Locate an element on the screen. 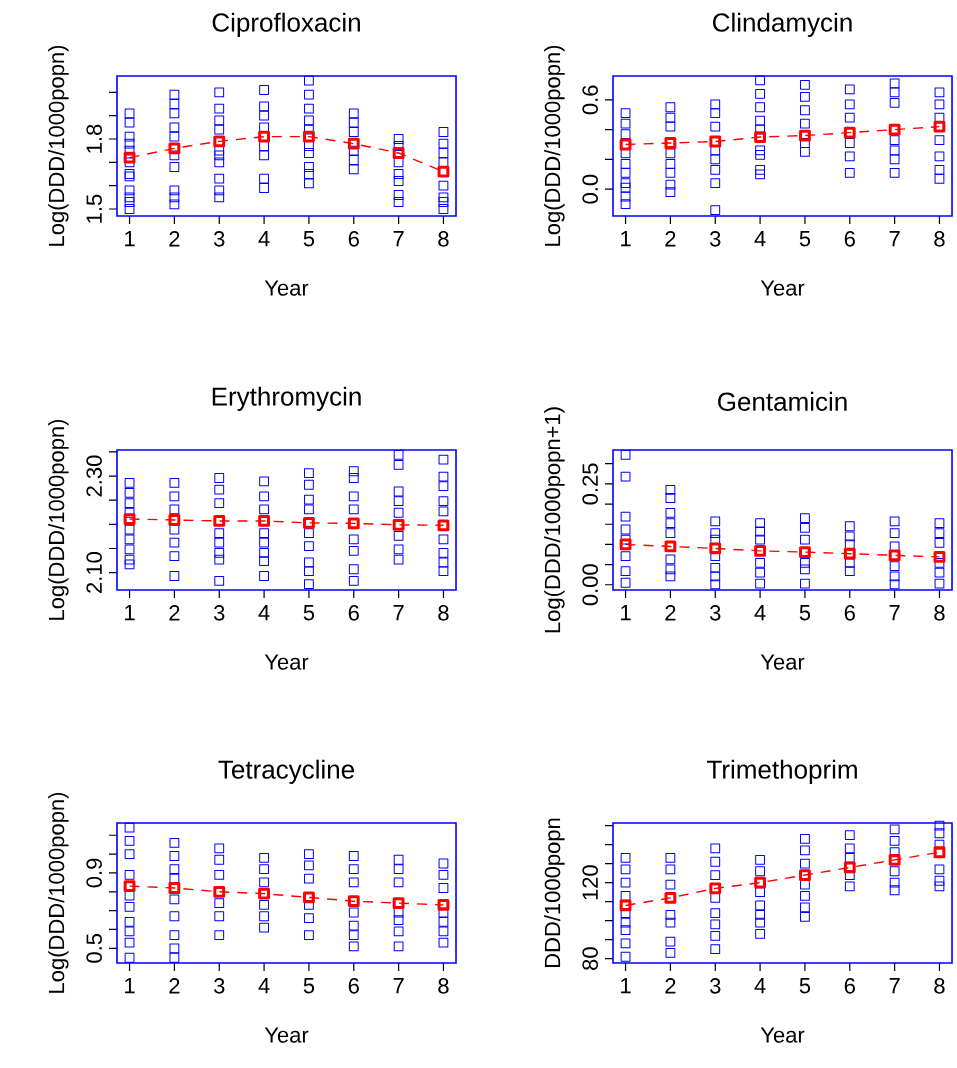  y-tick-label: 1.8 is located at coordinates (94, 138).